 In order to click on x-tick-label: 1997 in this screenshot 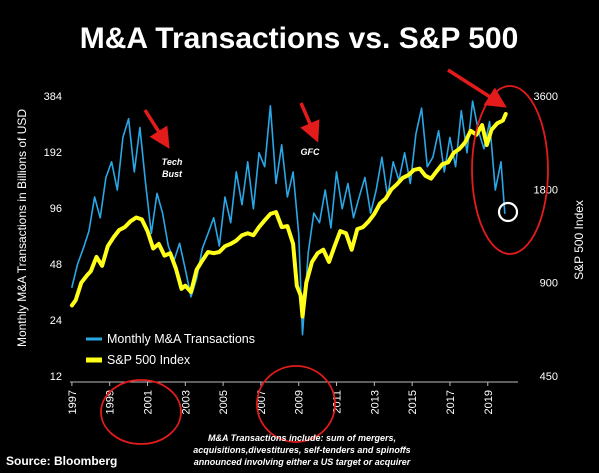, I will do `click(73, 402)`.